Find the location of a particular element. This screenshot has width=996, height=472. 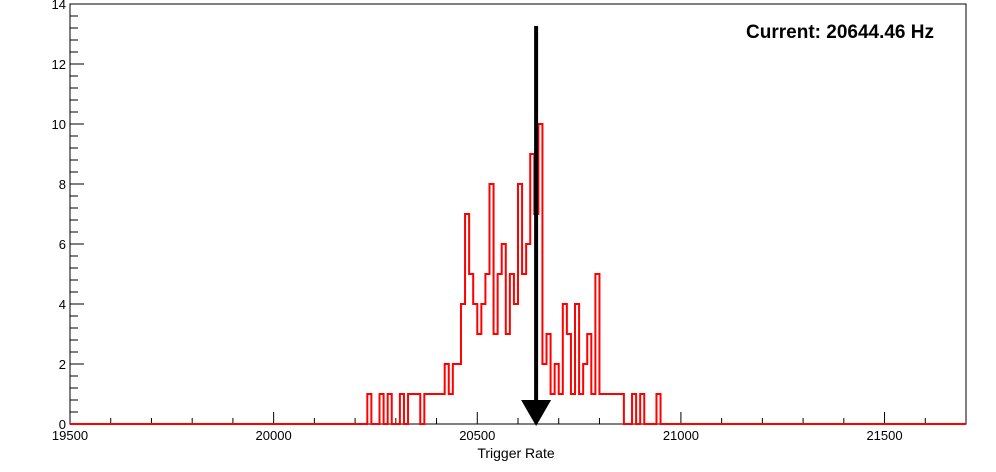

y-tick-label: 6 is located at coordinates (62, 244).